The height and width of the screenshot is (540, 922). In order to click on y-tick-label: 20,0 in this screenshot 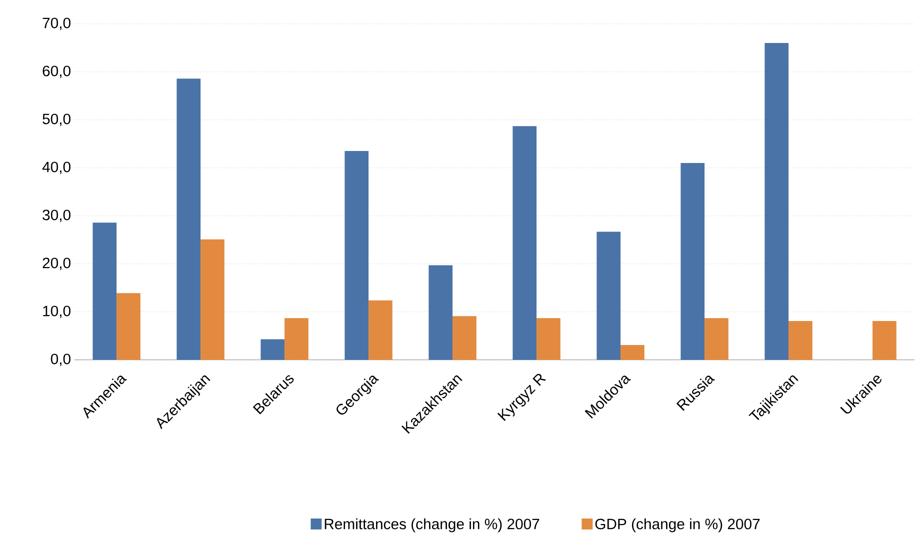, I will do `click(56, 264)`.